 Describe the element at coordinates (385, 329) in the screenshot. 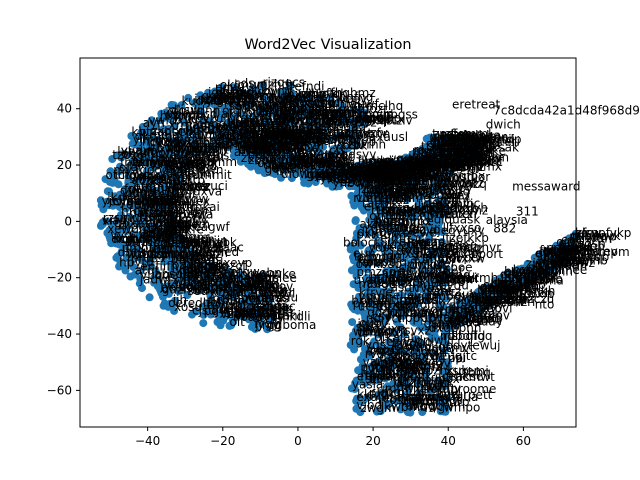

I see `word-label: naojxn` at that location.